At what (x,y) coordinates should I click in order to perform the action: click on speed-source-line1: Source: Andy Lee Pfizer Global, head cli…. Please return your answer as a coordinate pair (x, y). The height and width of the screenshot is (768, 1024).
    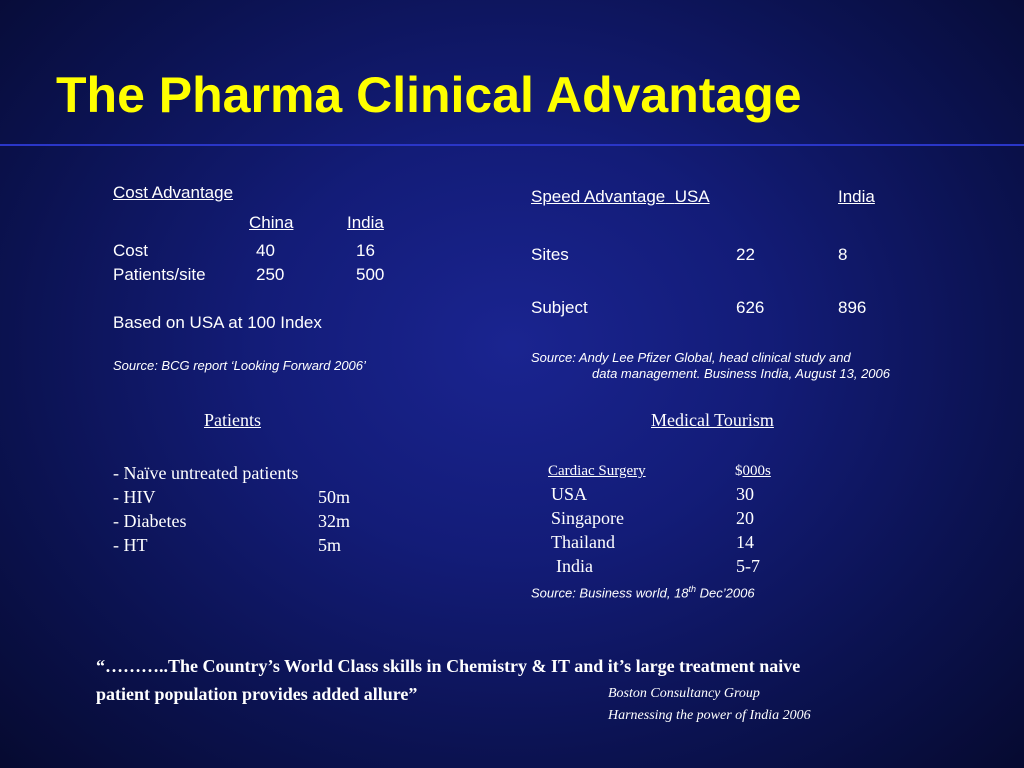
    Looking at the image, I should click on (691, 357).